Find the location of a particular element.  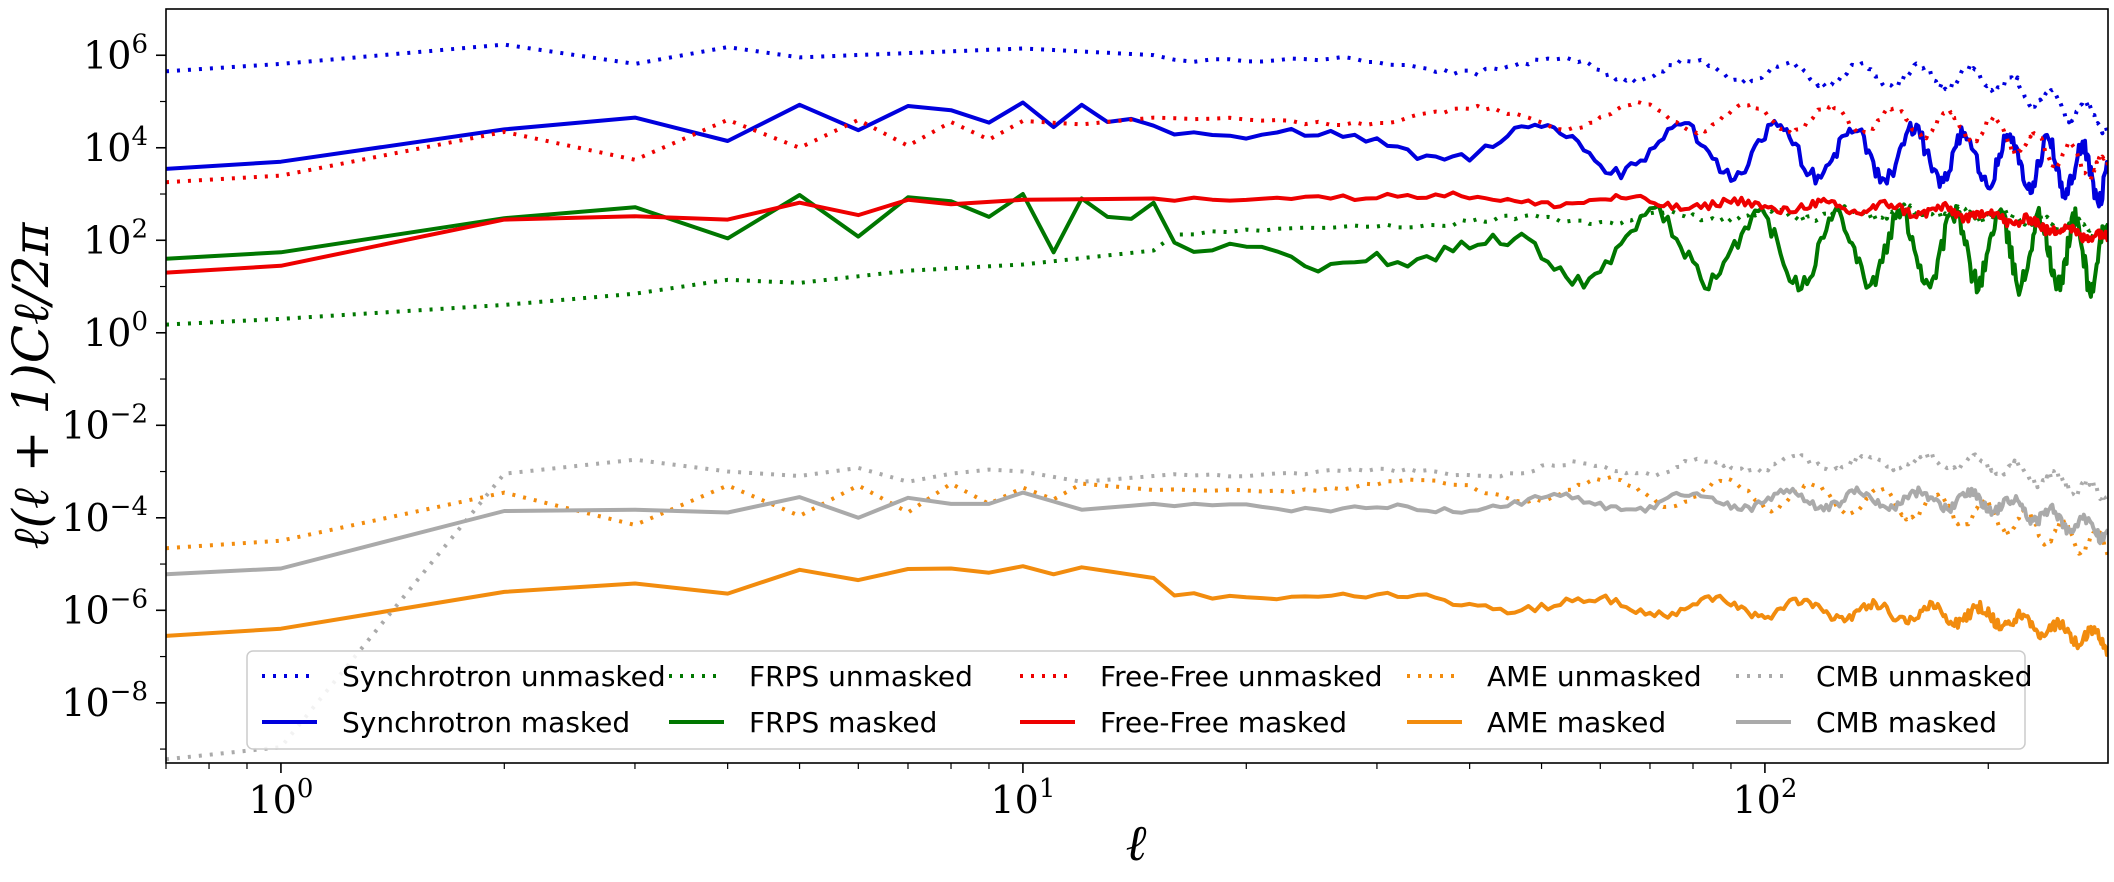

y-axis-title: ℓ(ℓ + 1)Cℓ/2π is located at coordinates (31, 385).